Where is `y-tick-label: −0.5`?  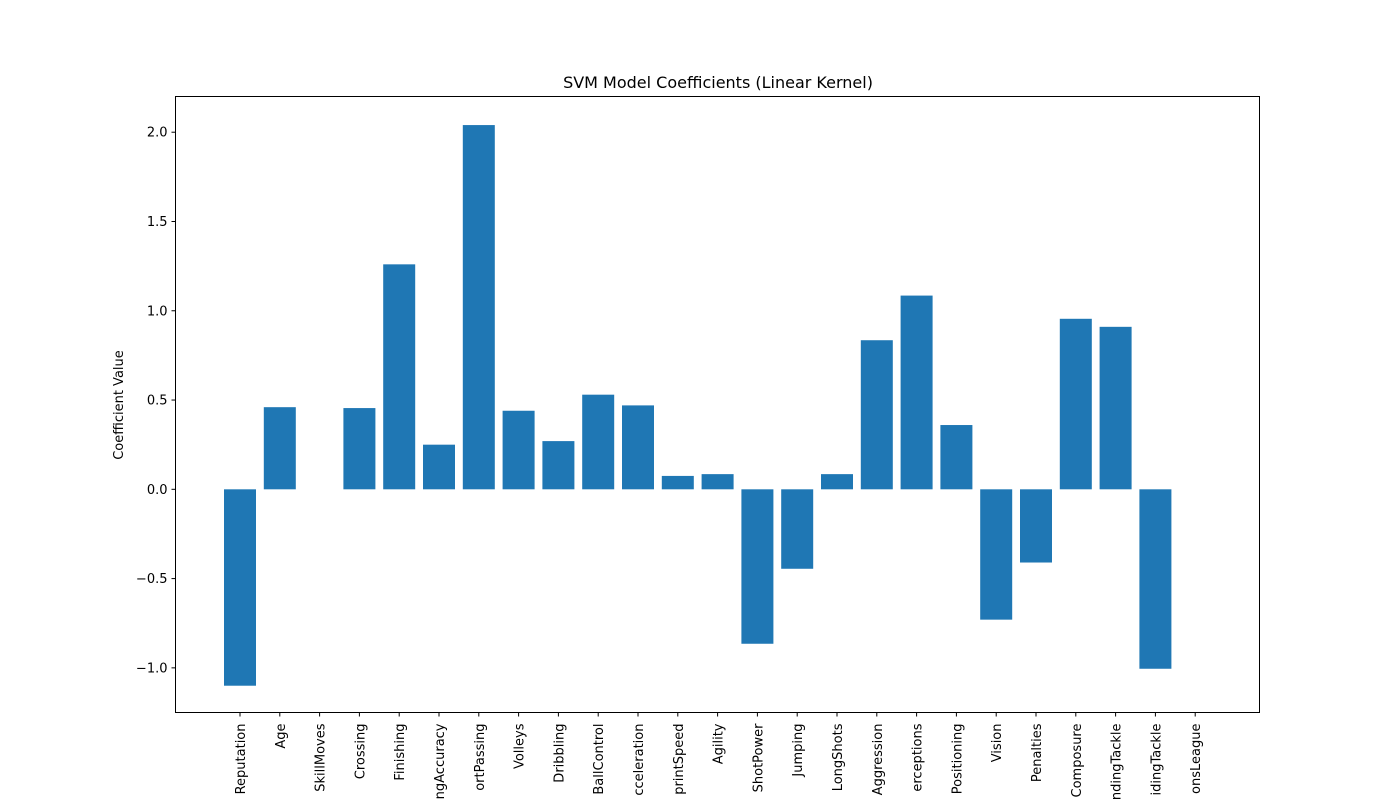
y-tick-label: −0.5 is located at coordinates (152, 579).